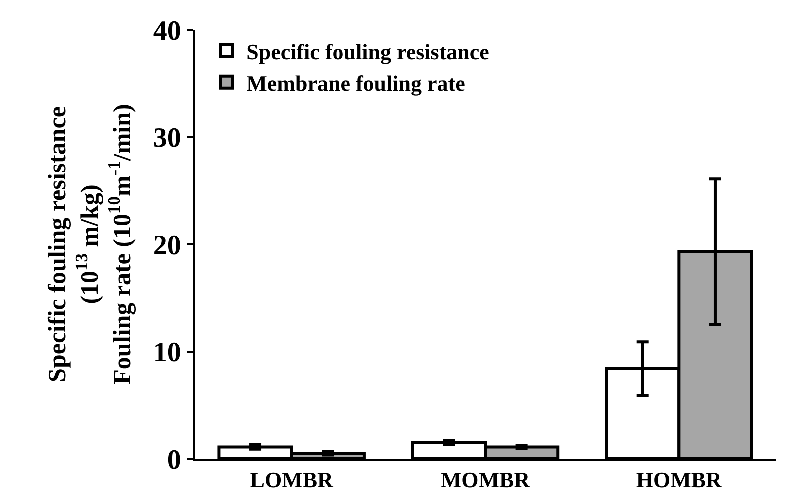 The image size is (796, 504). I want to click on x-tick-label: LOMBR, so click(292, 479).